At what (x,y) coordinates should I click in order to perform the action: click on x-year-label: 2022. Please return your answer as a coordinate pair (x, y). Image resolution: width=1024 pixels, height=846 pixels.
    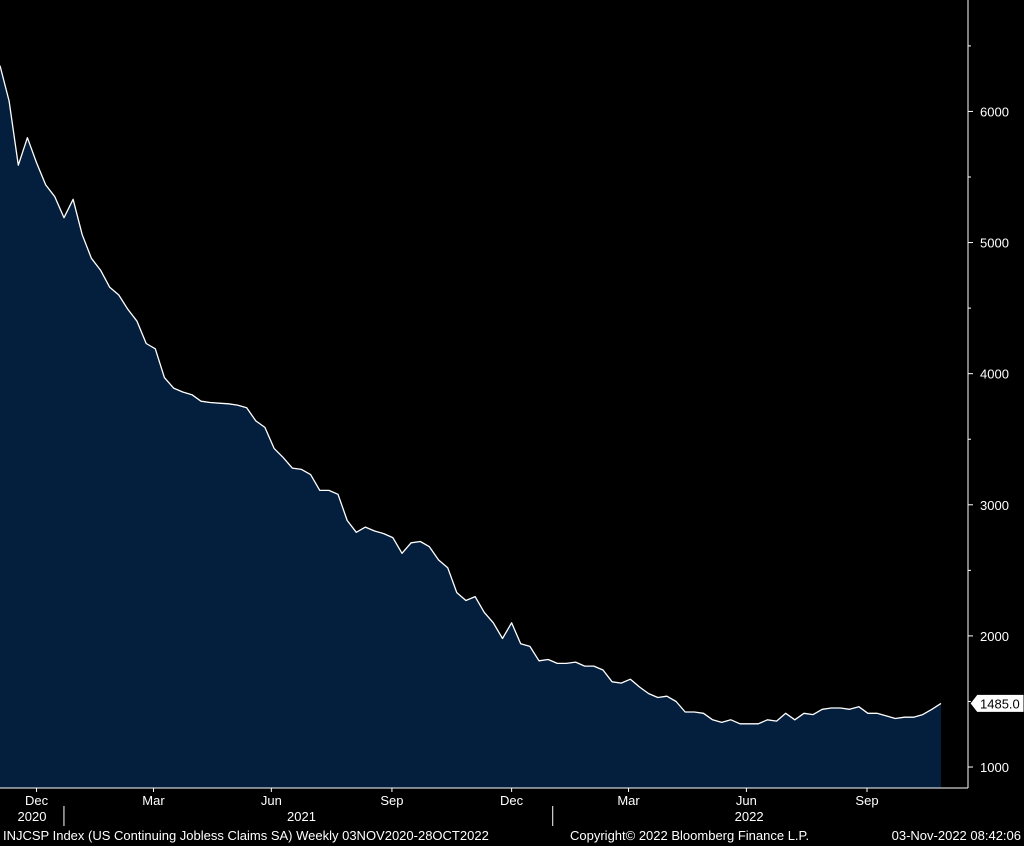
    Looking at the image, I should click on (749, 816).